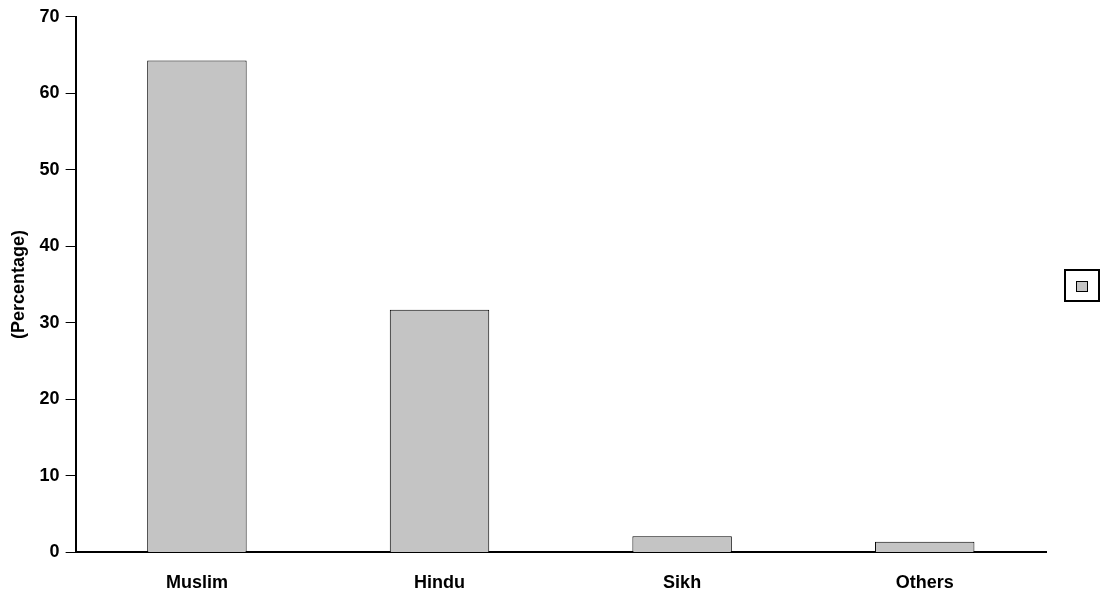 The image size is (1111, 610). I want to click on x-tick-label: Muslim, so click(196, 582).